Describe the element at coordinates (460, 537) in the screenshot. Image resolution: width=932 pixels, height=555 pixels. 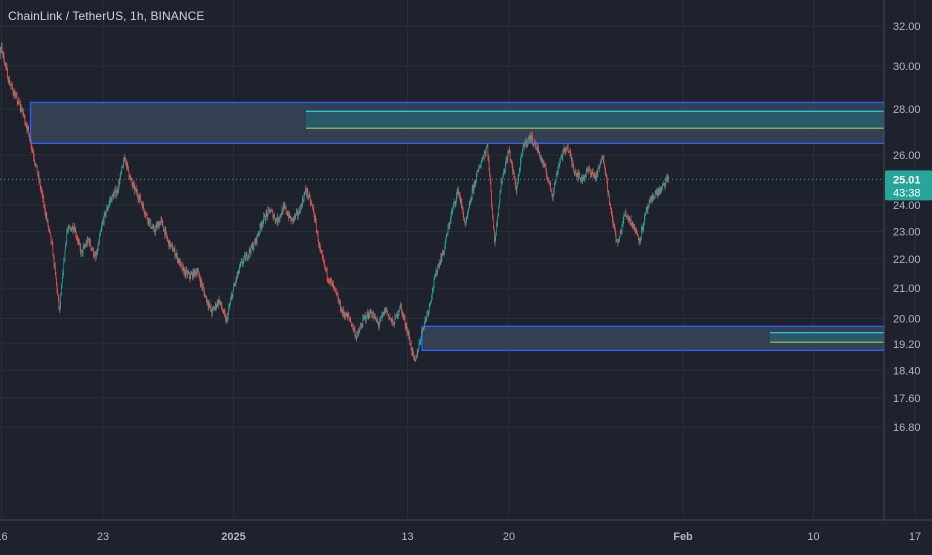
I see `time-axis: 16 23 2025 13 20 Feb 10 17` at that location.